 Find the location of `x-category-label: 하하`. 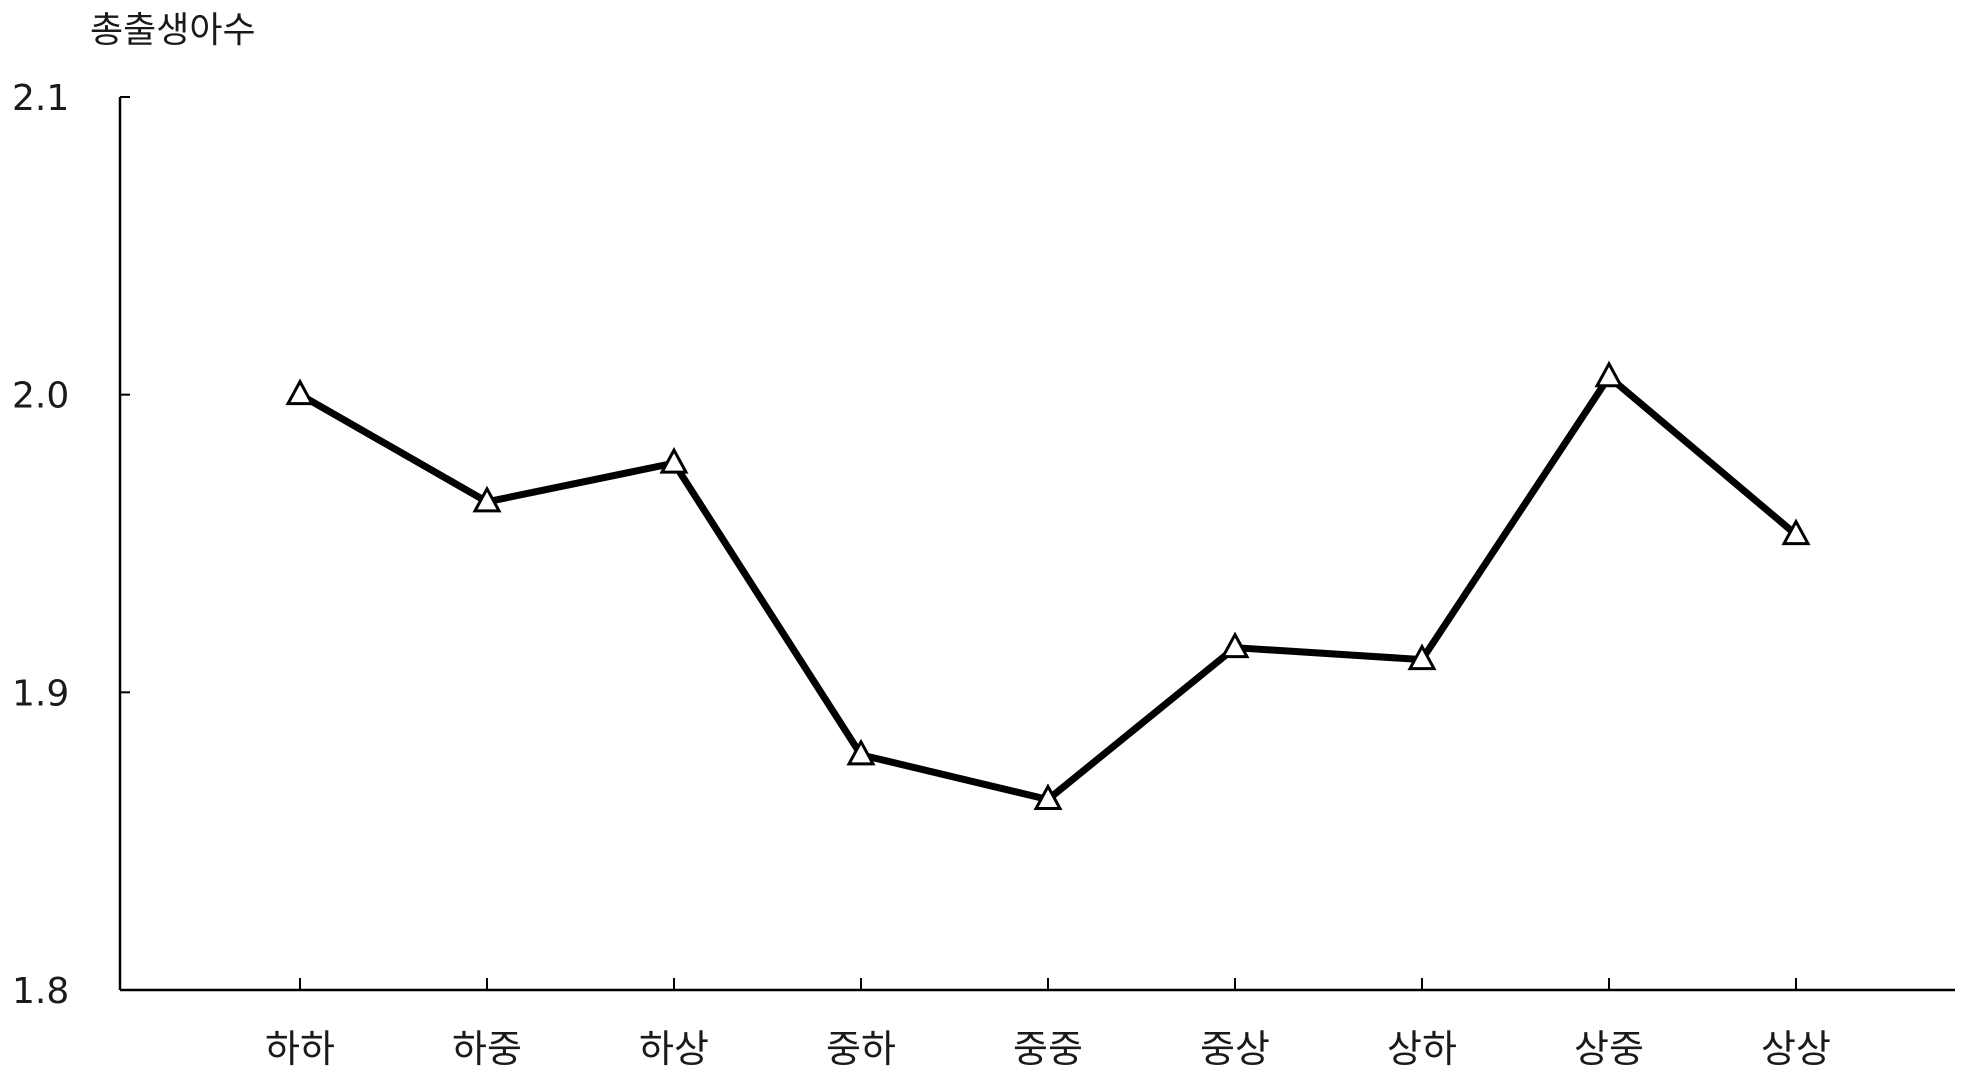

x-category-label: 하하 is located at coordinates (300, 1049).